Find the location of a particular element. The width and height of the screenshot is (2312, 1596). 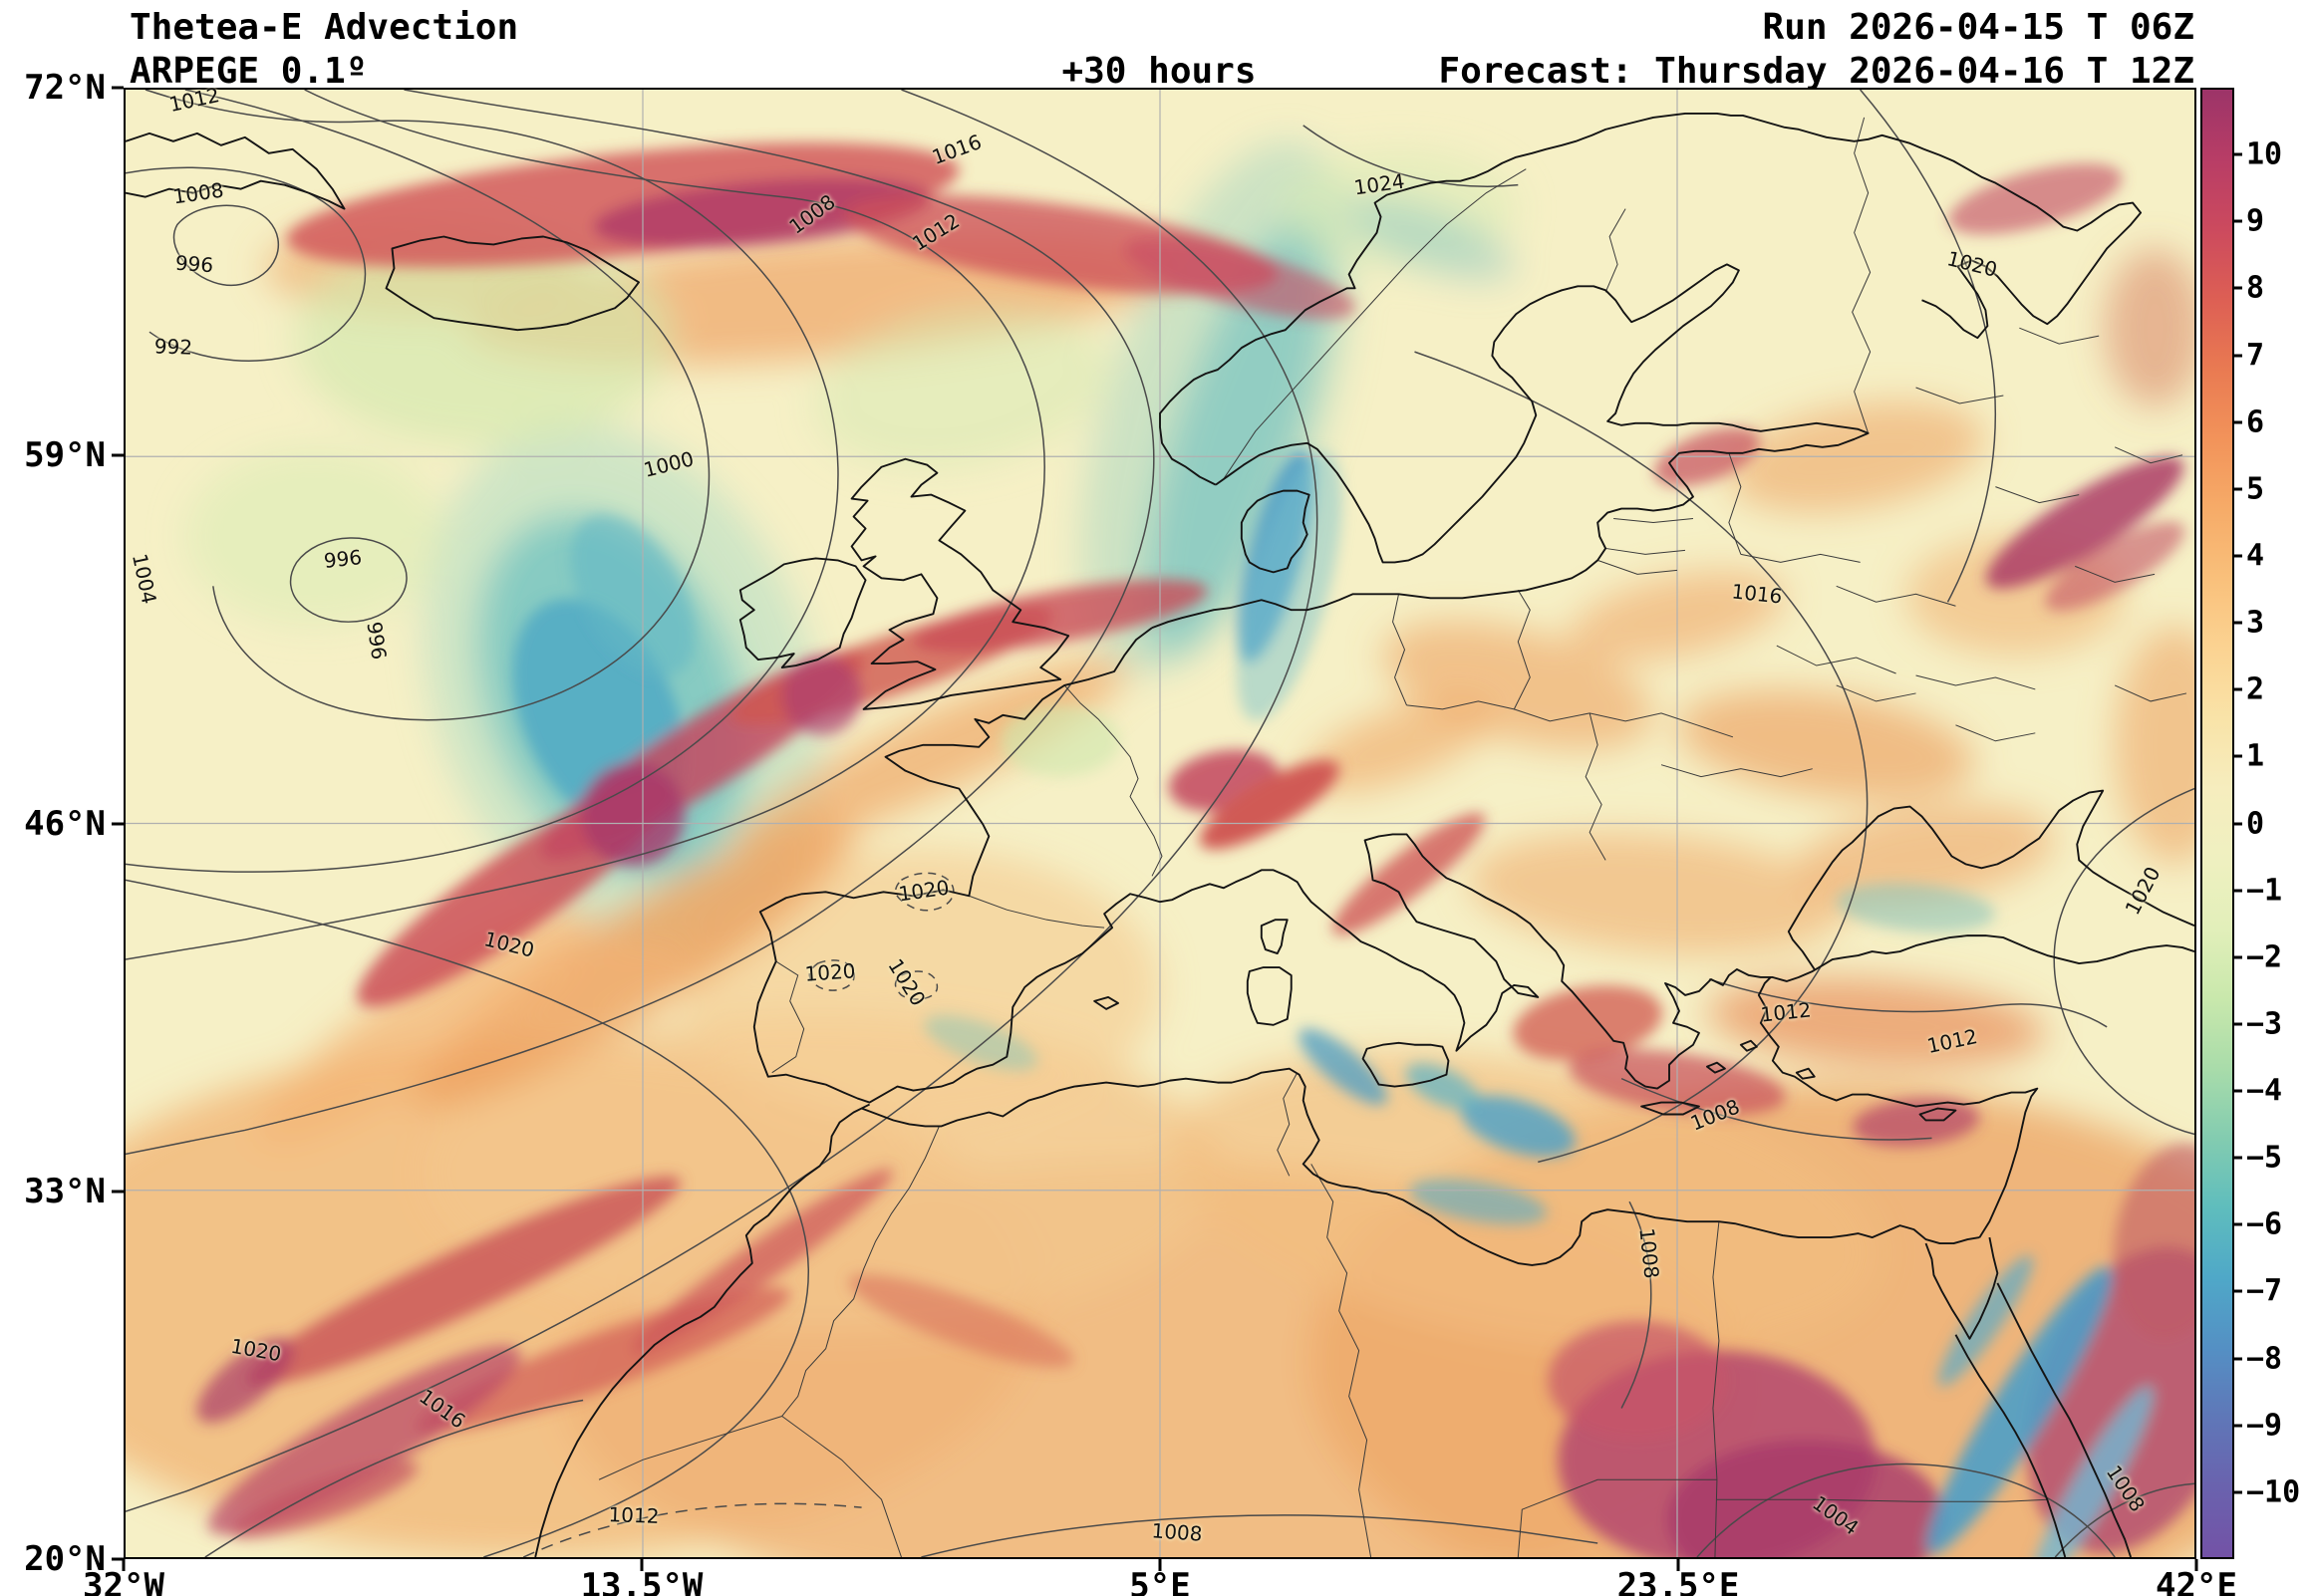

colorbar-tick-label: −8 is located at coordinates (2264, 1359).